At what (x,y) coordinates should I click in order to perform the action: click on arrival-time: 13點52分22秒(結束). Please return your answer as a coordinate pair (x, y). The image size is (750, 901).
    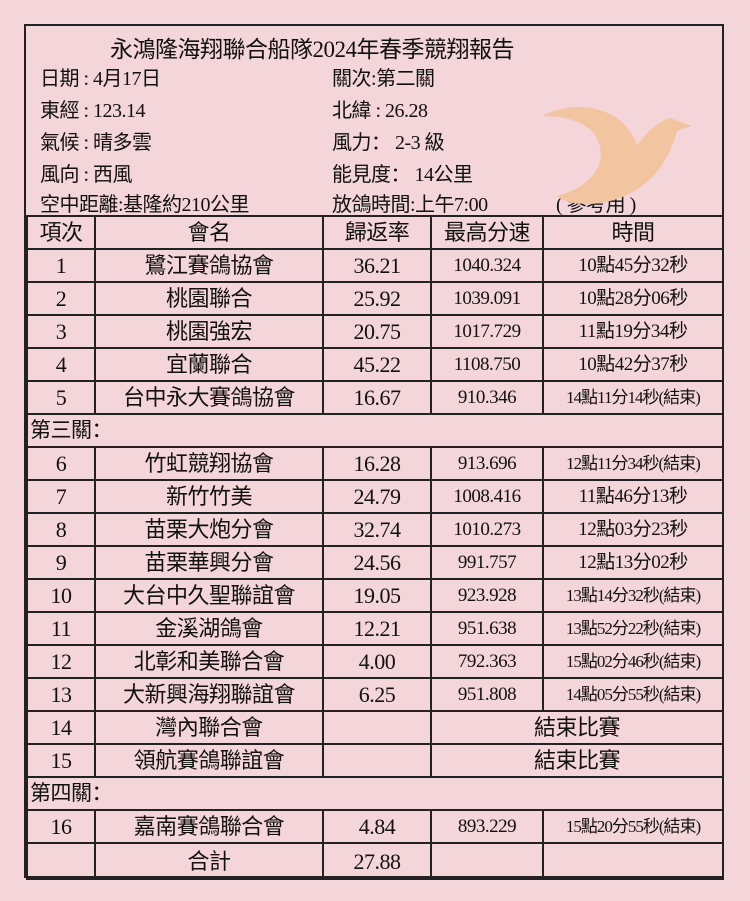
    Looking at the image, I should click on (633, 628).